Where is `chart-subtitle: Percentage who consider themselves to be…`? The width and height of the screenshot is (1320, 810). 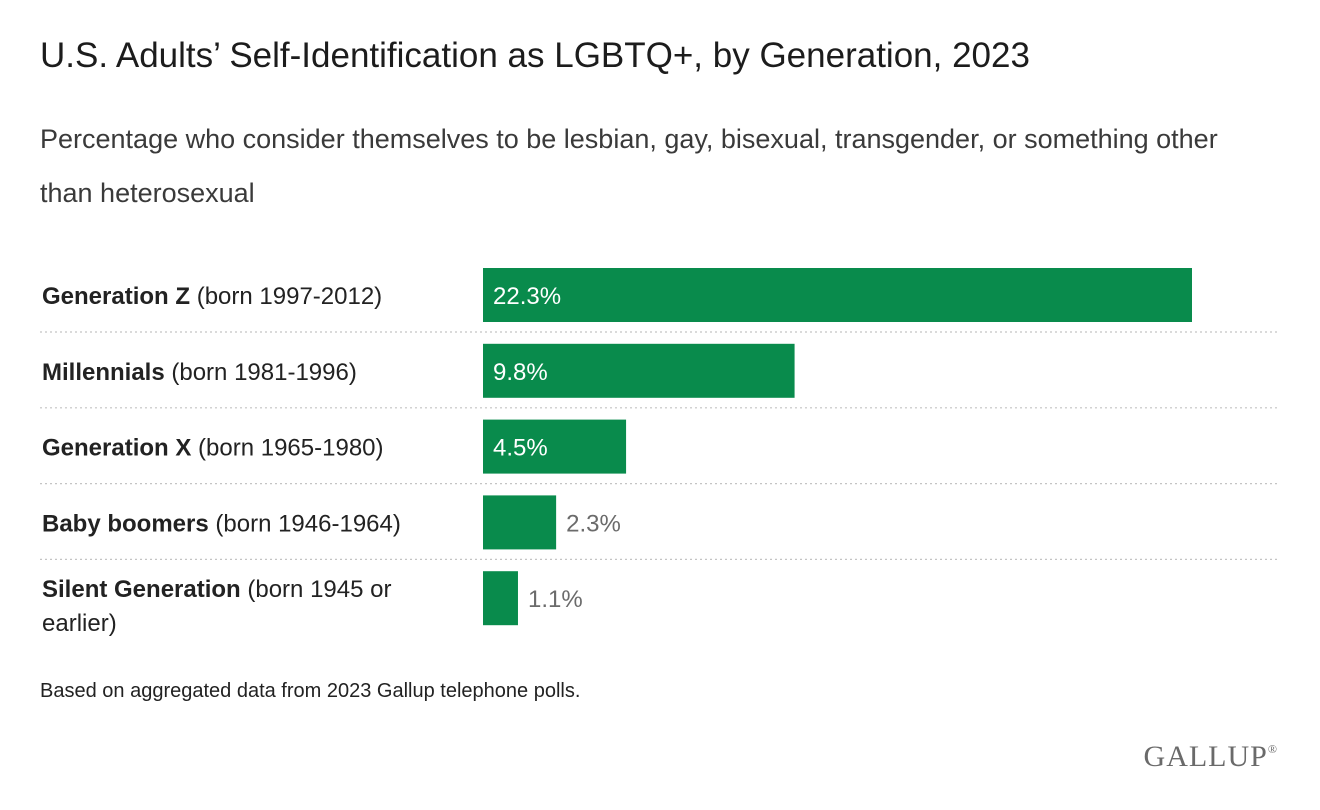
chart-subtitle: Percentage who consider themselves to be… is located at coordinates (629, 166).